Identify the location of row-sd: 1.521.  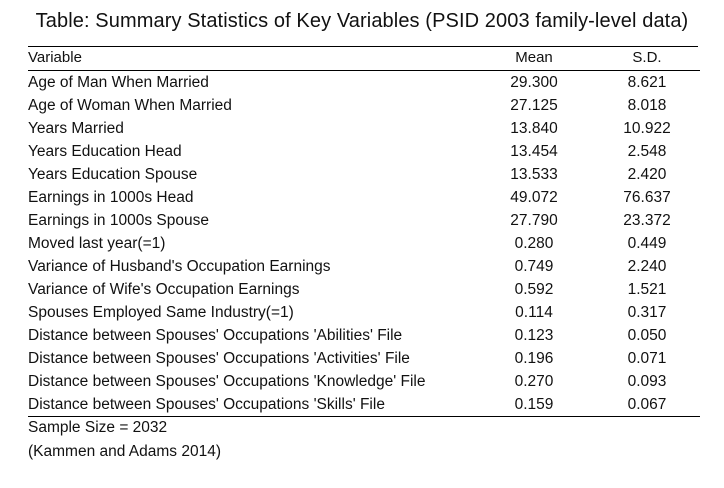
(647, 289).